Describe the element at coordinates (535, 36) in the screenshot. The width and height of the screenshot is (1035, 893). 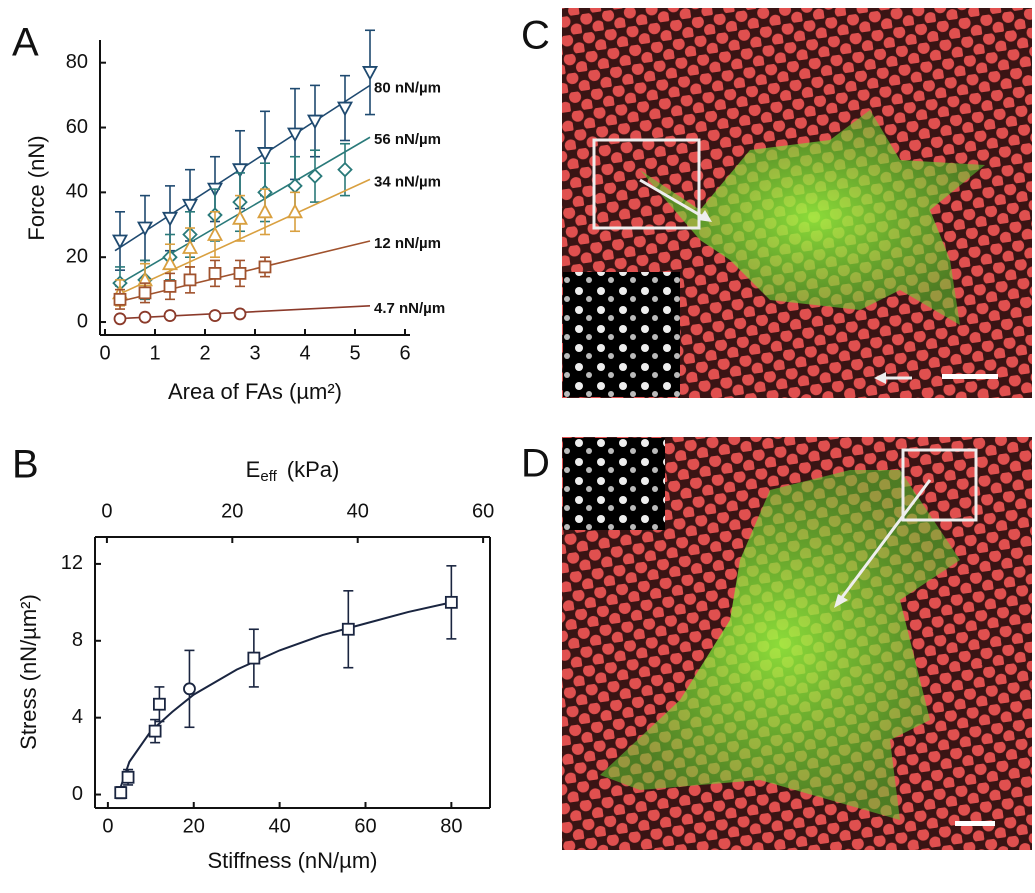
I see `panel-label: C` at that location.